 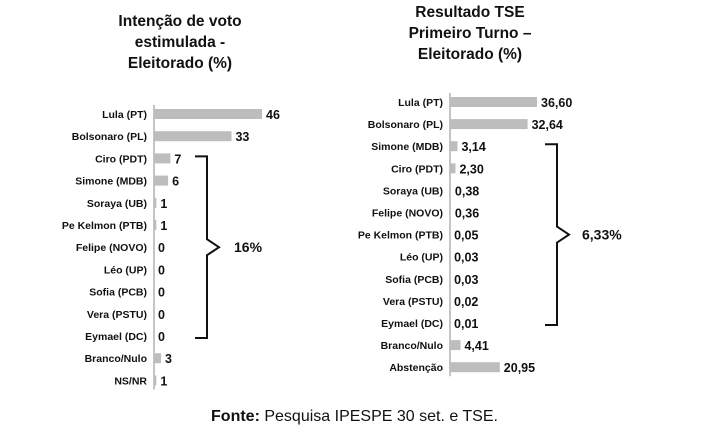 I want to click on source-label: Fonte:, so click(x=235, y=416).